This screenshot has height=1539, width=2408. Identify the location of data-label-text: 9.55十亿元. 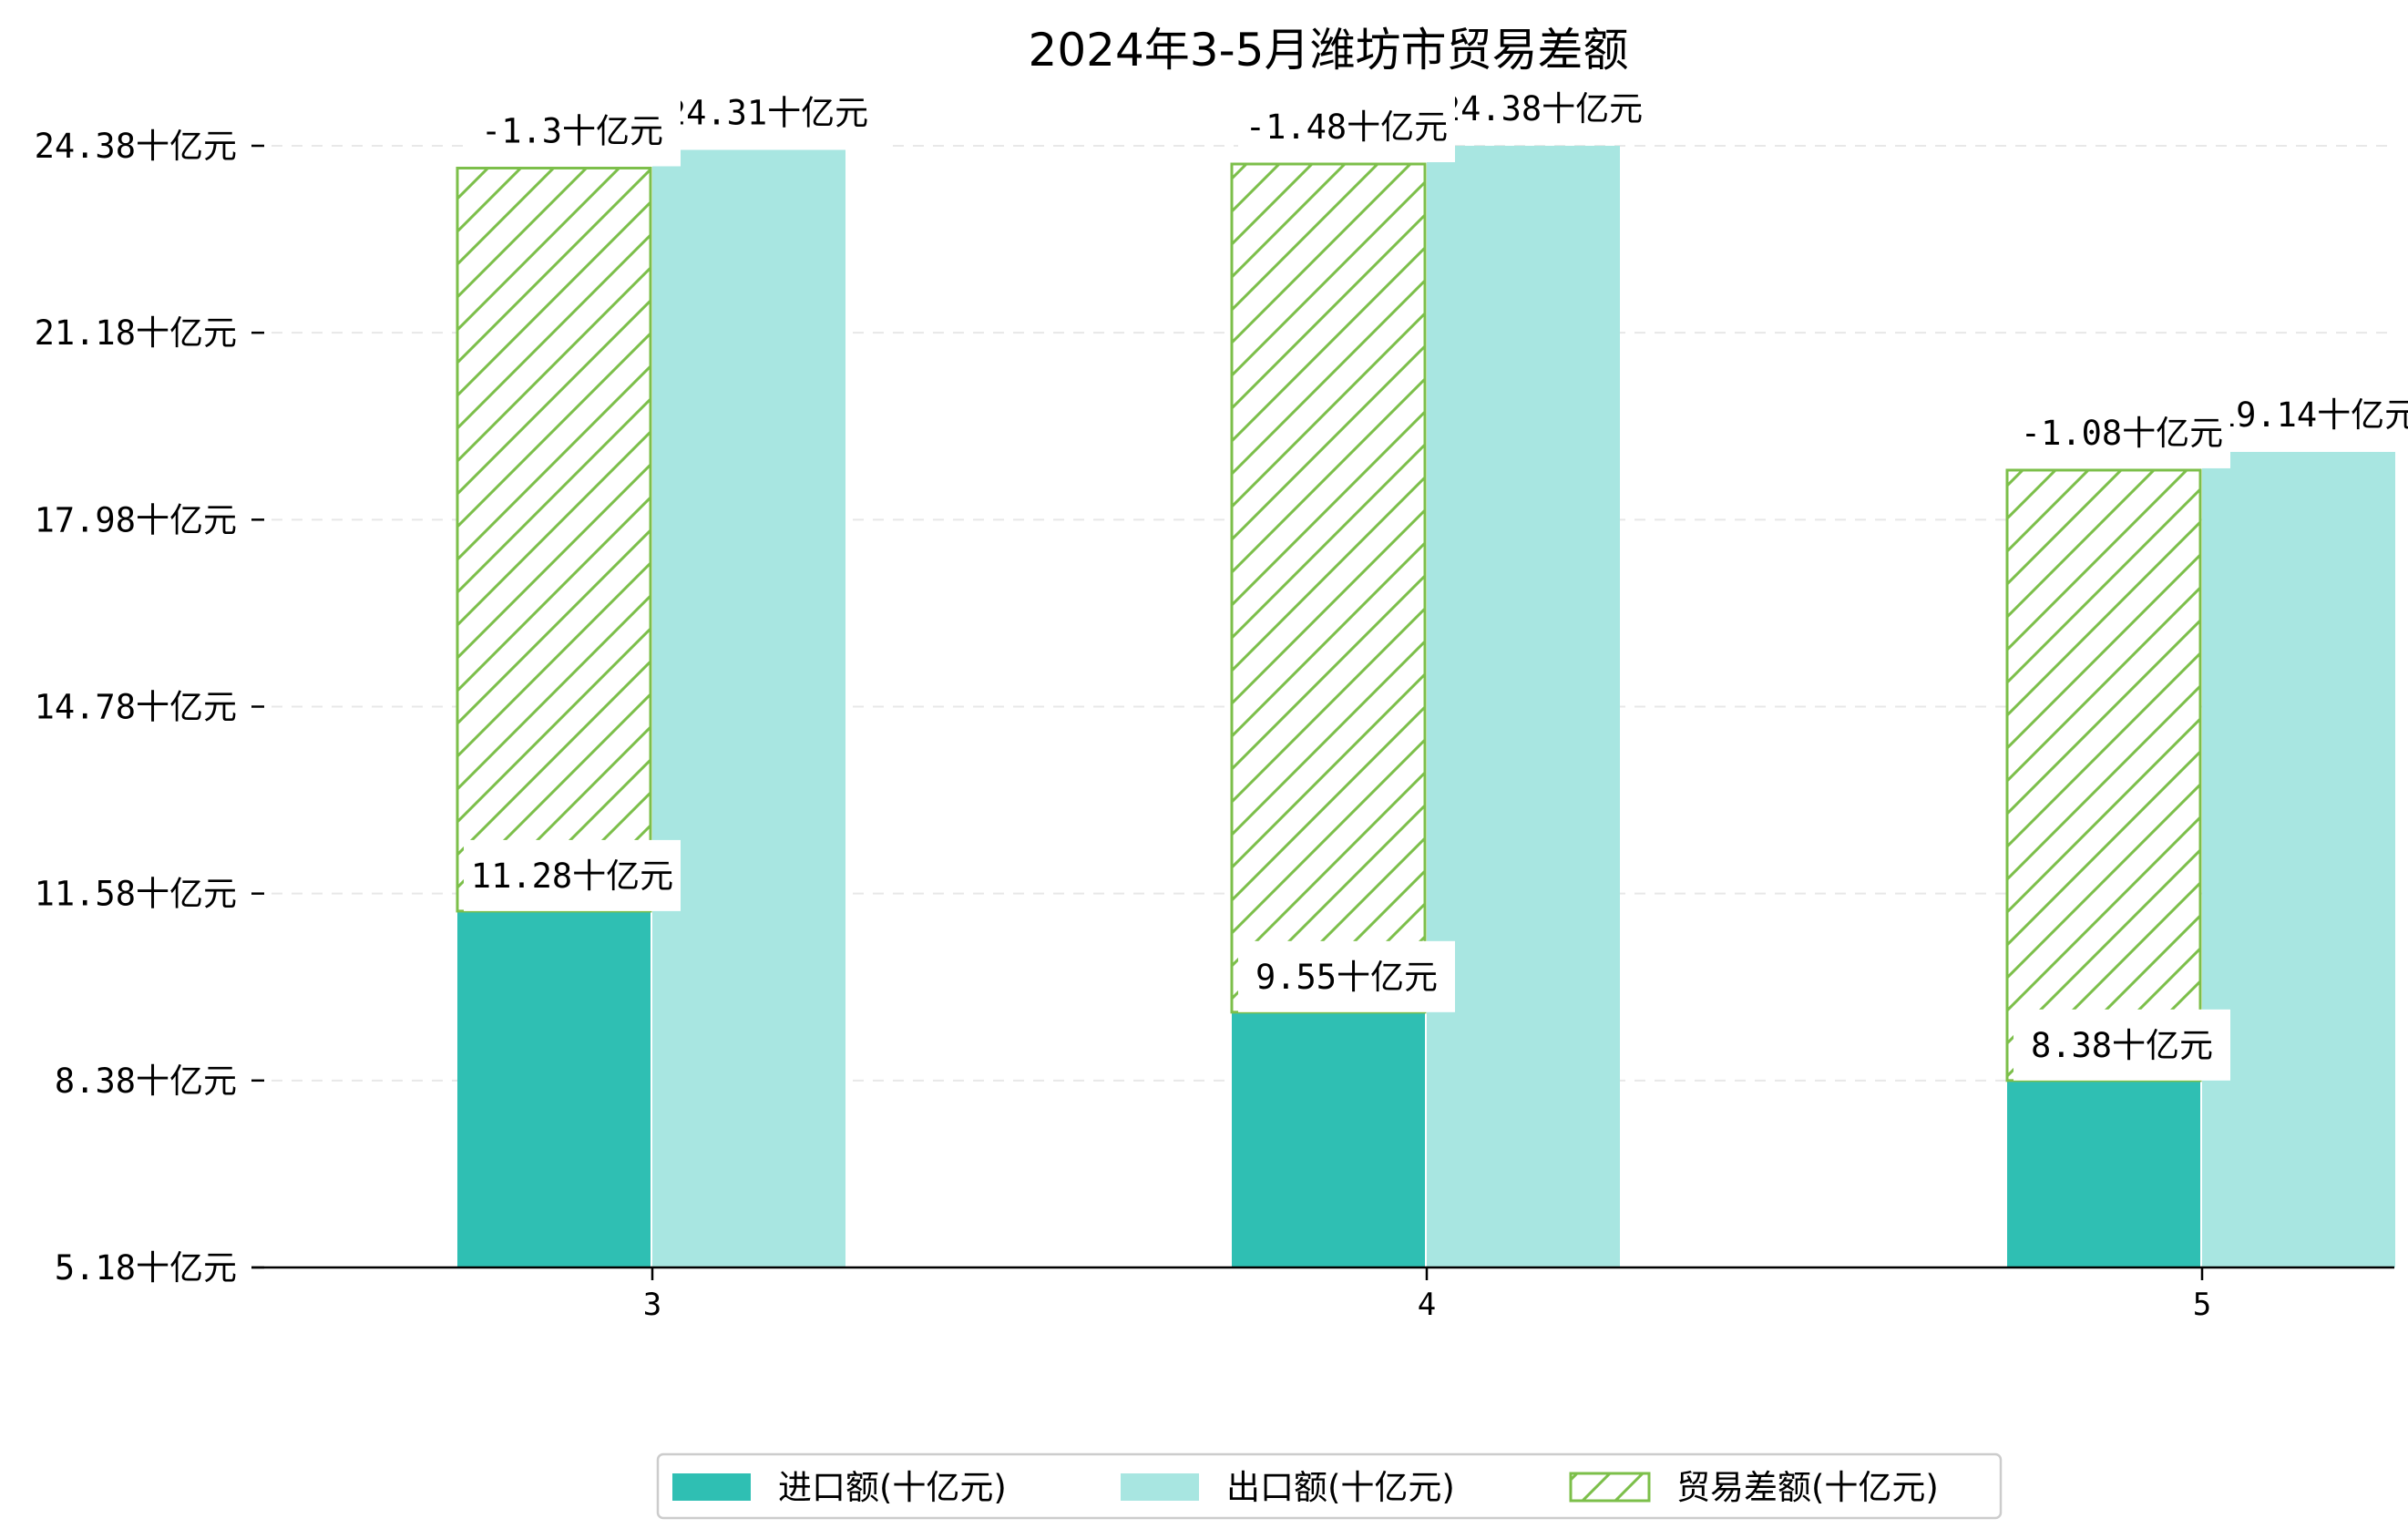
(1346, 978).